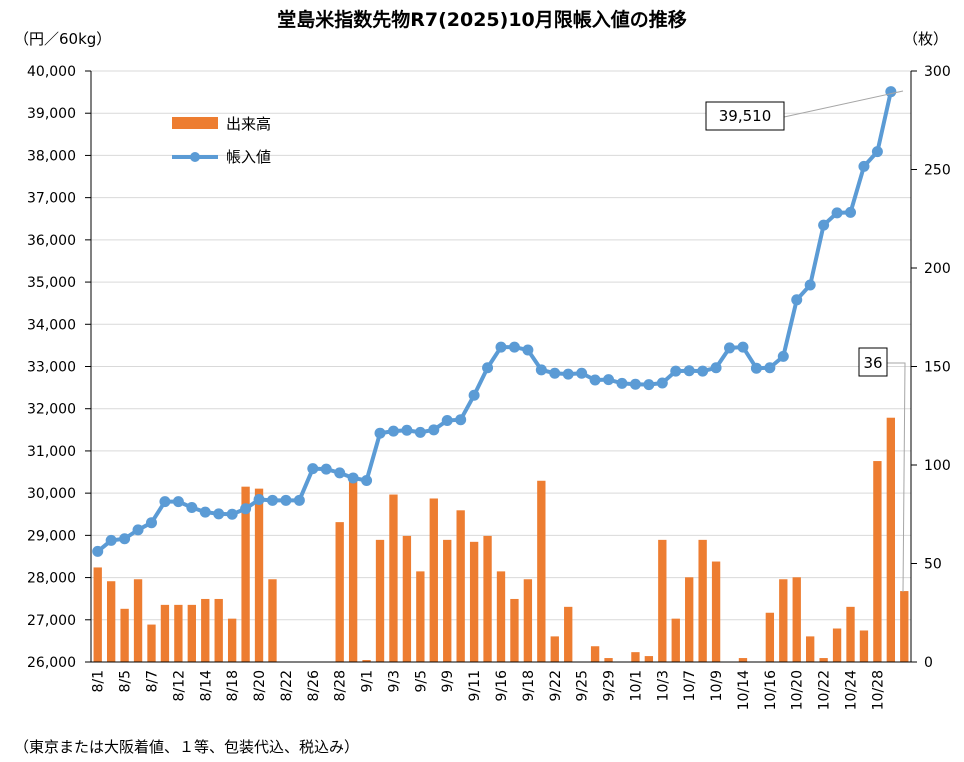 The image size is (964, 762). Describe the element at coordinates (928, 663) in the screenshot. I see `y-right-tick-label: 0` at that location.